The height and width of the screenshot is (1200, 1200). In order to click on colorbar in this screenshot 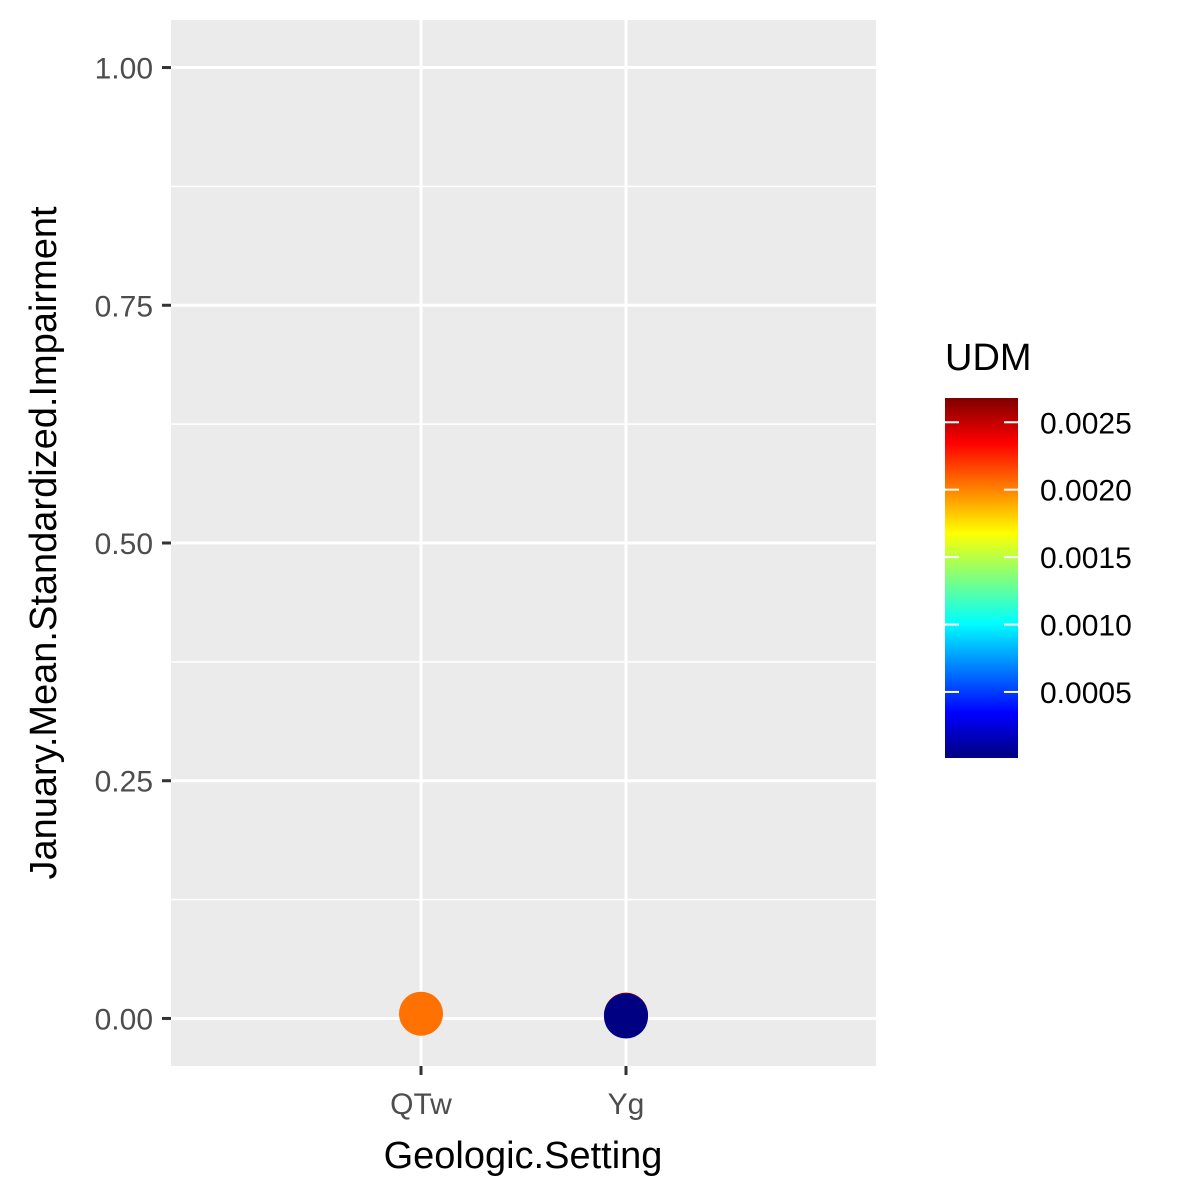, I will do `click(981, 578)`.